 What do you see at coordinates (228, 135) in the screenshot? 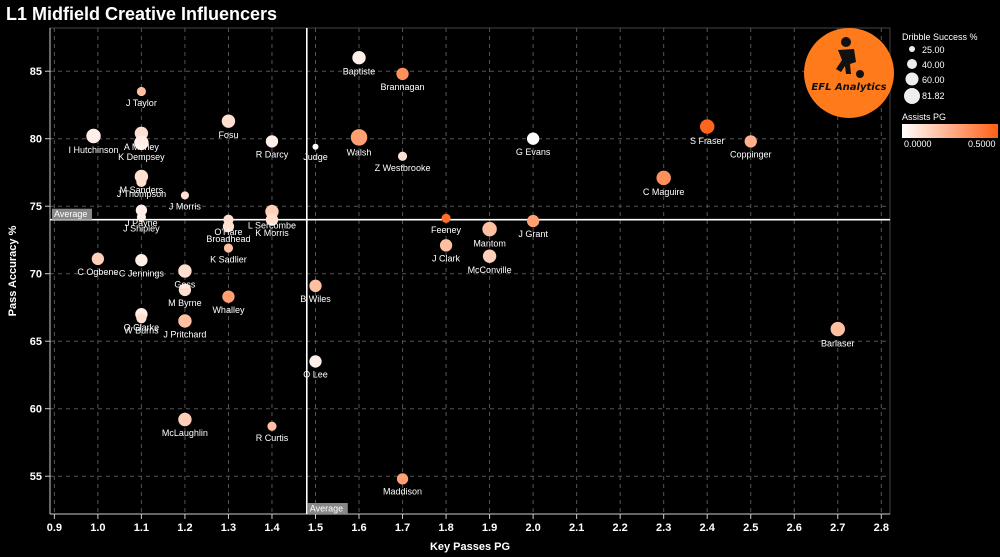
I see `point-label: Fosu` at bounding box center [228, 135].